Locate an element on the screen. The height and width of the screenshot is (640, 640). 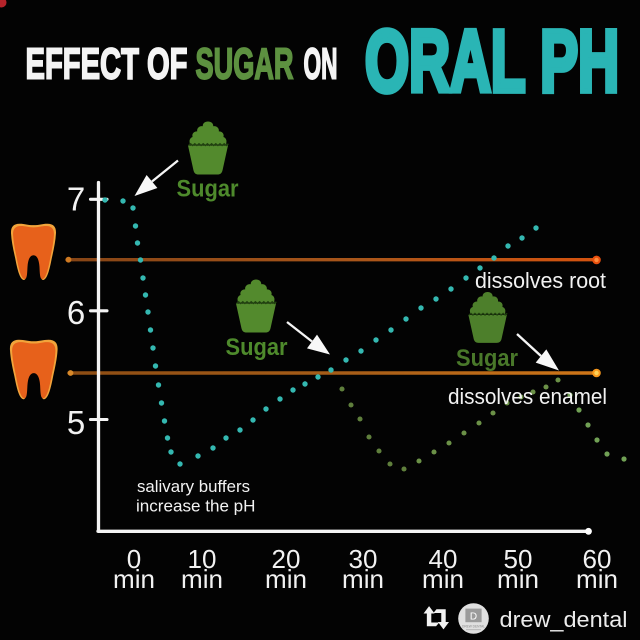
svg-text: EFFECT OF is located at coordinates (107, 63).